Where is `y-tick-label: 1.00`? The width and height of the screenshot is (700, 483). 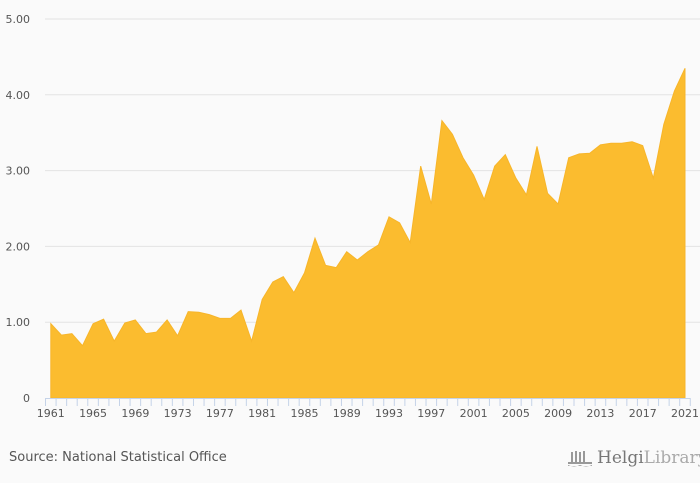 y-tick-label: 1.00 is located at coordinates (18, 322).